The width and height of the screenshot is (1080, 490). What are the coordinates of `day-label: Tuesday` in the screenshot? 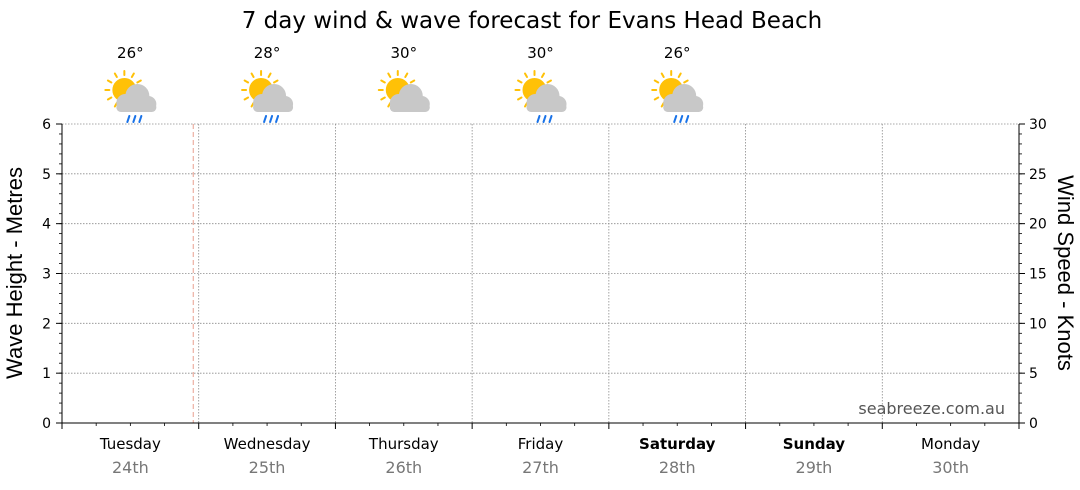 It's located at (130, 444).